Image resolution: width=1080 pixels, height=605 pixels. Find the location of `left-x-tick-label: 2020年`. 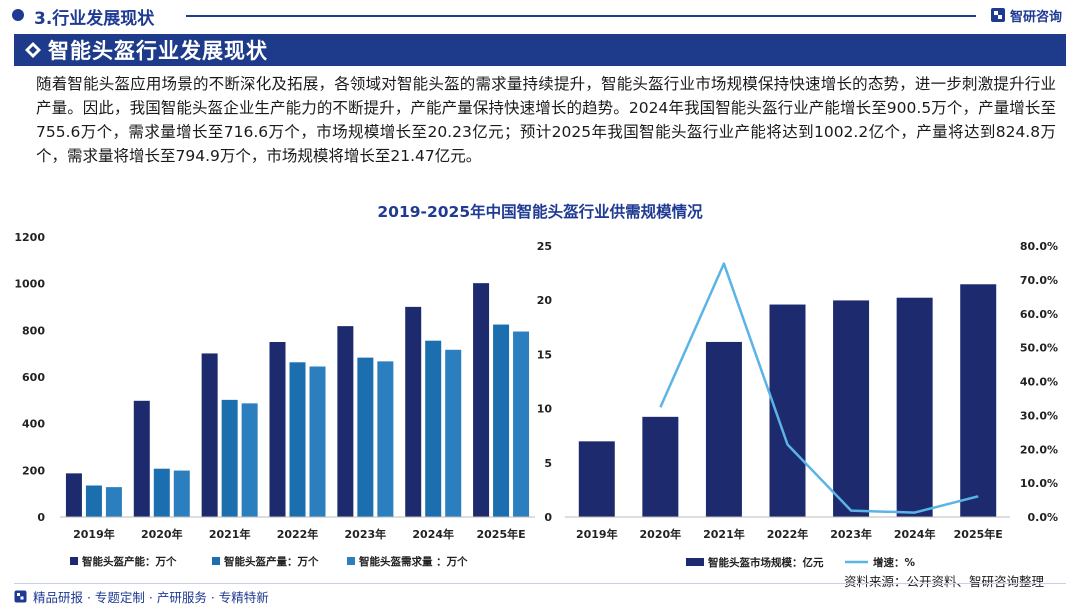

left-x-tick-label: 2020年 is located at coordinates (162, 534).